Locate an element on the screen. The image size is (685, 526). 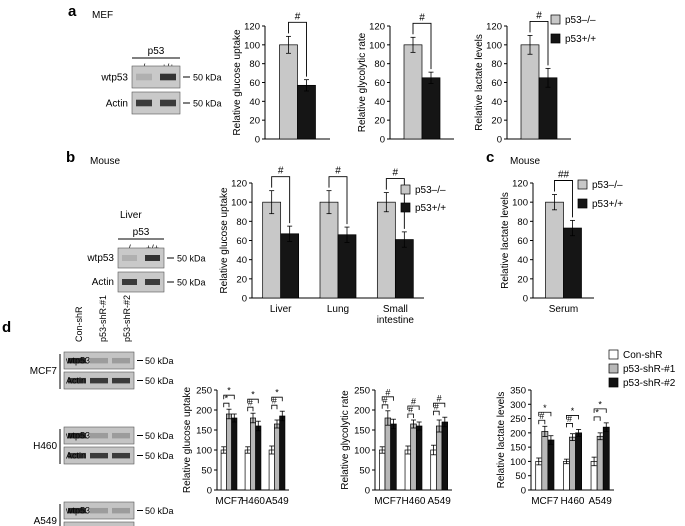
blot-marker-label: 50 kDa is located at coordinates (191, 259).